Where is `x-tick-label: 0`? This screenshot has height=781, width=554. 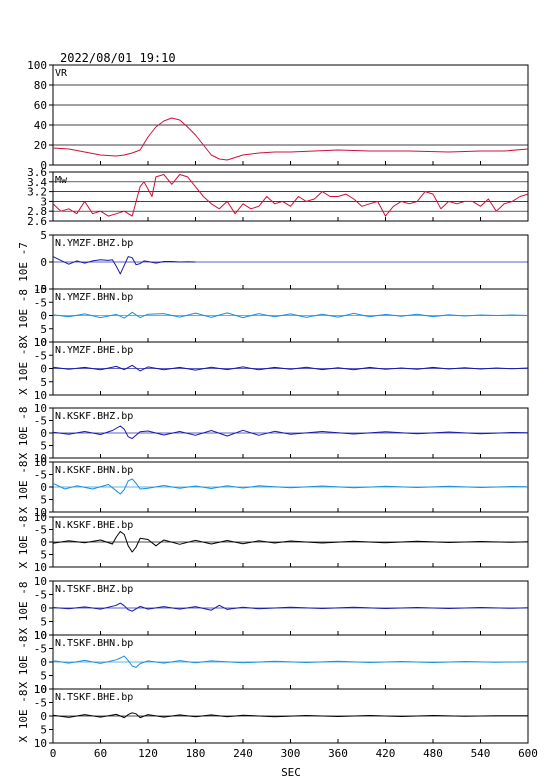 x-tick-label: 0 is located at coordinates (53, 753).